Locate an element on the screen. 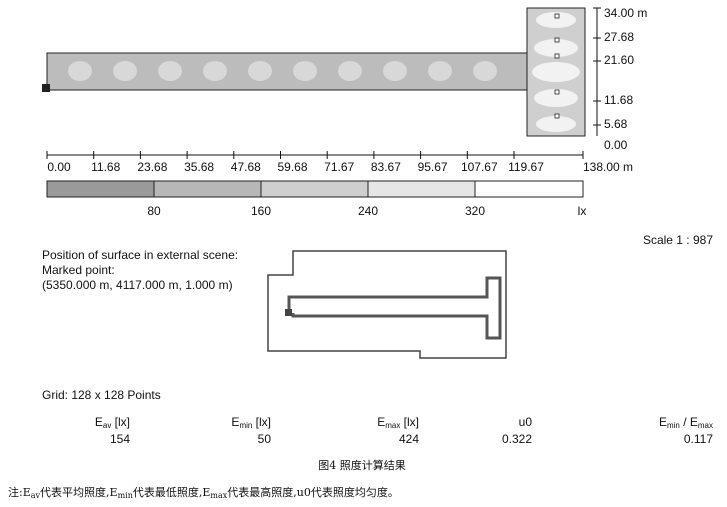 The image size is (727, 507). site-outline is located at coordinates (387, 304).